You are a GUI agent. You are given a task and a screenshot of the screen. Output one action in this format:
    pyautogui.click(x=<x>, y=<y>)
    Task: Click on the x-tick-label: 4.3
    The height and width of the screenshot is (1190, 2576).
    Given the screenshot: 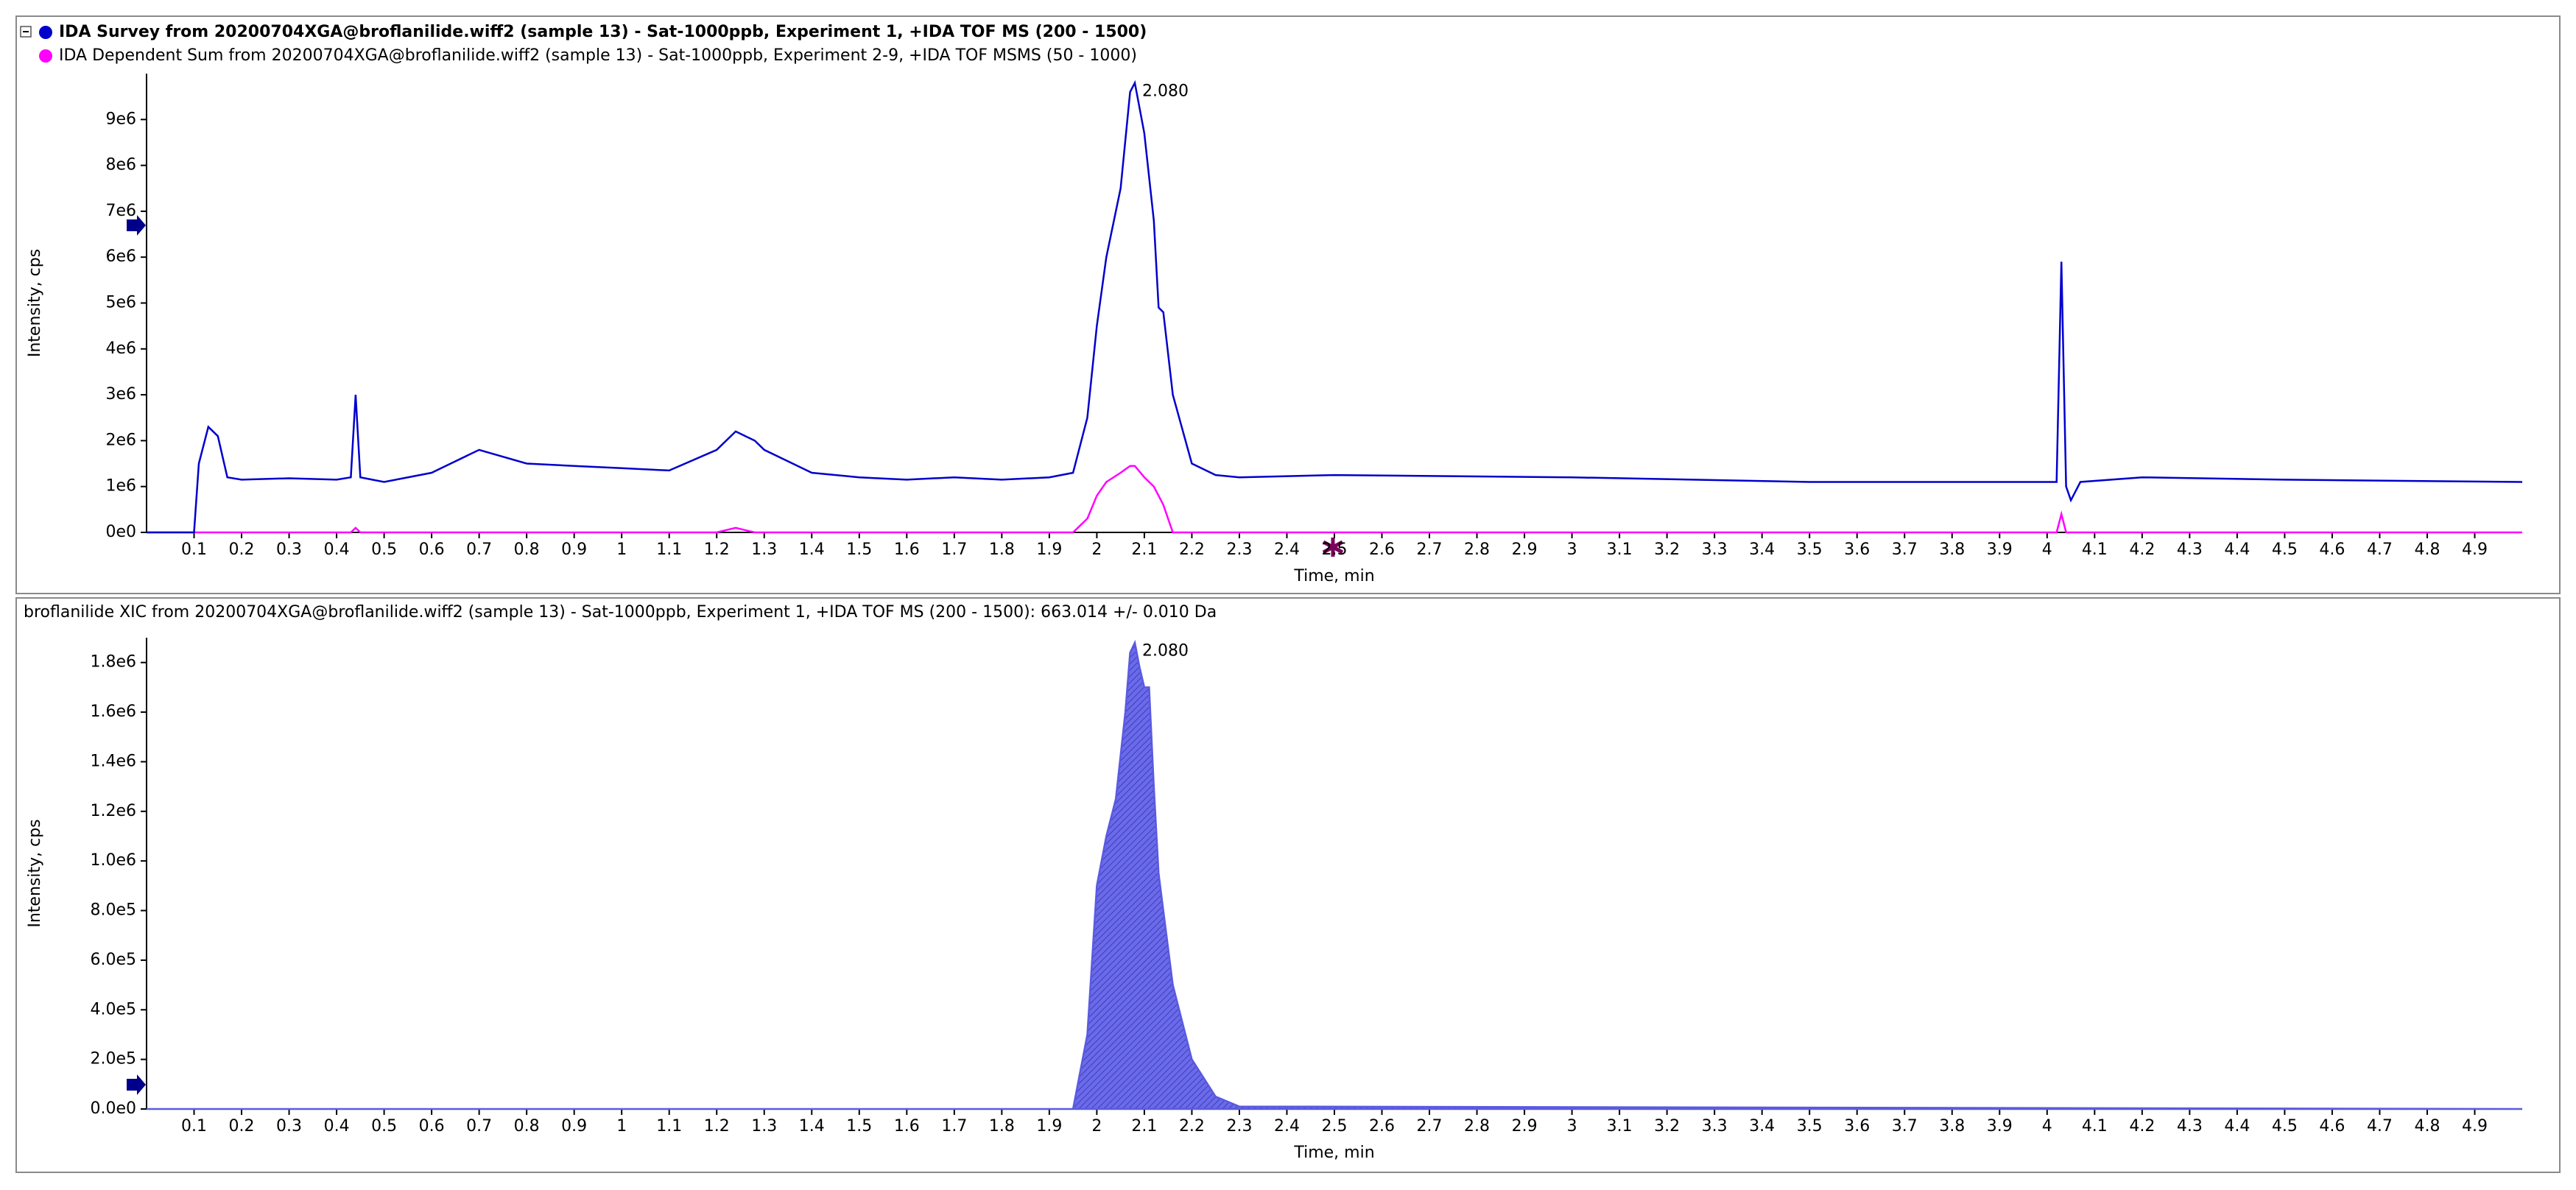 What is the action you would take?
    pyautogui.click(x=2190, y=1126)
    